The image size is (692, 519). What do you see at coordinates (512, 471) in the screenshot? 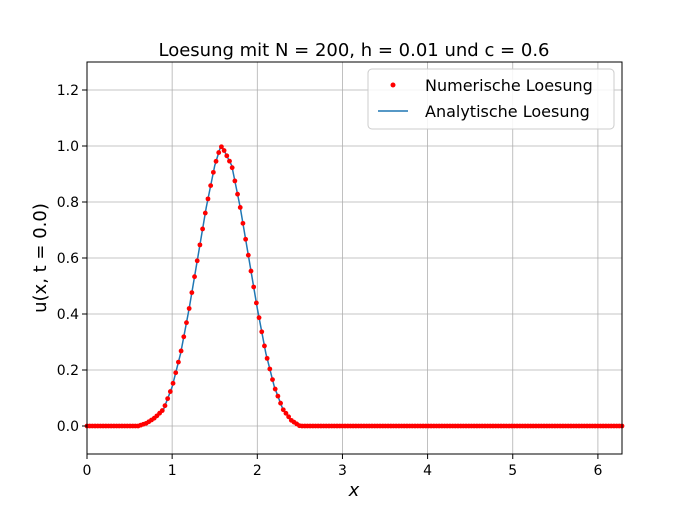
I see `x-tick-label: 5` at bounding box center [512, 471].